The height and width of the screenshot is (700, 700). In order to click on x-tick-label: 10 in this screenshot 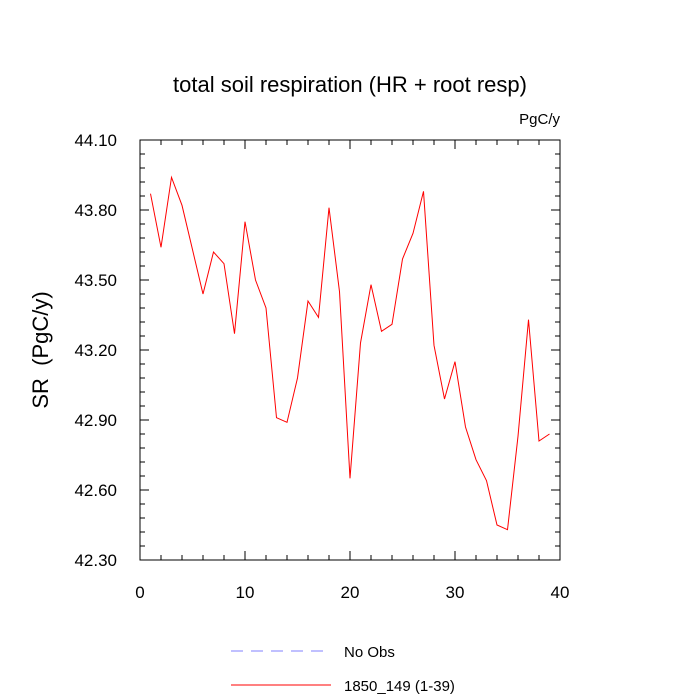, I will do `click(245, 592)`.